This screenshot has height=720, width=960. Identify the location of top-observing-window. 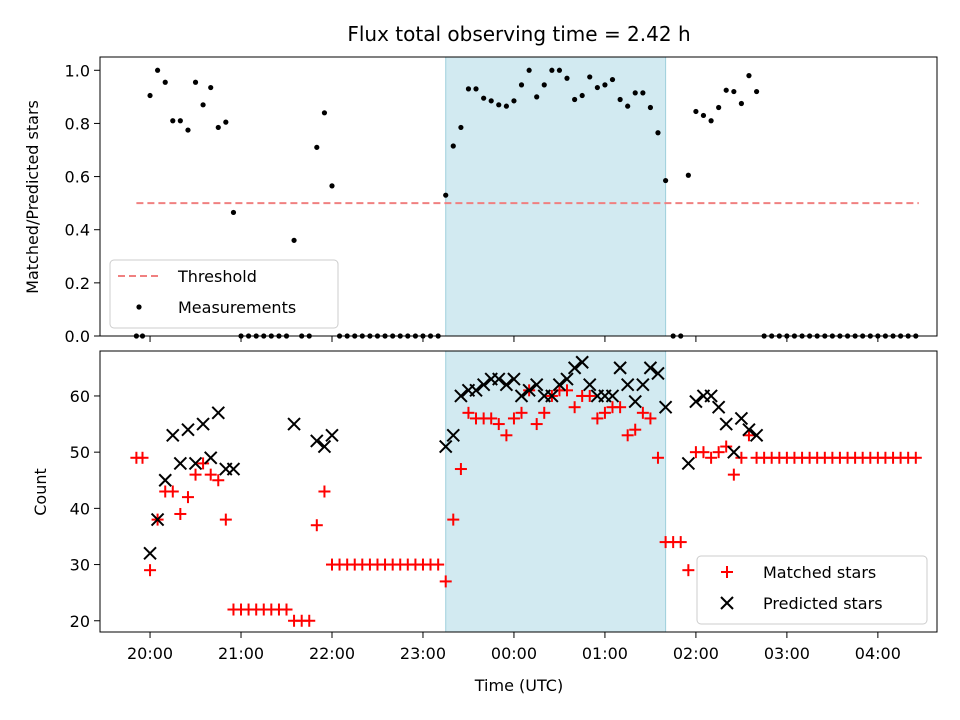
(556, 196).